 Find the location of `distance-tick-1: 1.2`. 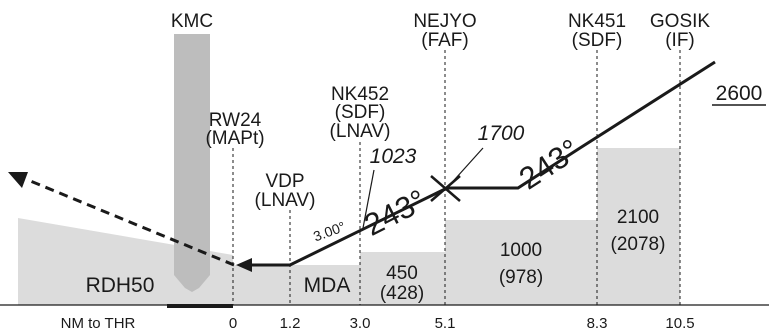

distance-tick-1: 1.2 is located at coordinates (290, 323).